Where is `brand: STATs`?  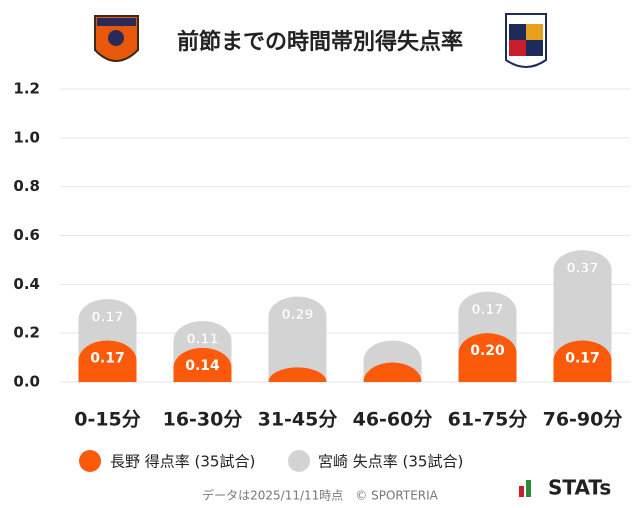 brand: STATs is located at coordinates (579, 488).